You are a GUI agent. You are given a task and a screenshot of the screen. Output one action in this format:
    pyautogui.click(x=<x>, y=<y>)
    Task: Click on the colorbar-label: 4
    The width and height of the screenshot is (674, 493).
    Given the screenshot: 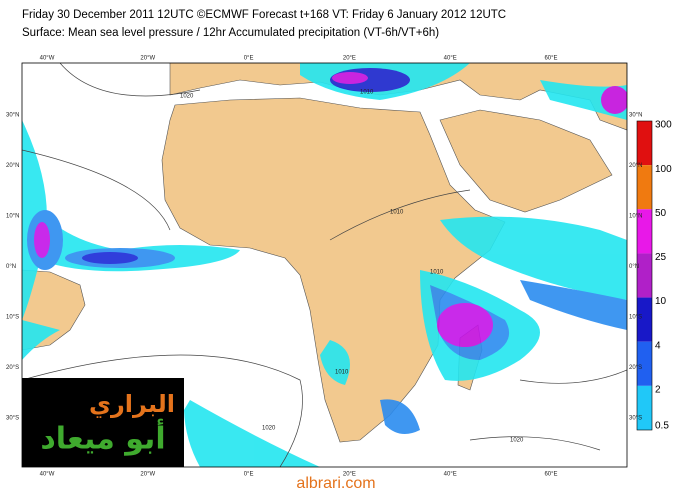 What is the action you would take?
    pyautogui.click(x=658, y=345)
    